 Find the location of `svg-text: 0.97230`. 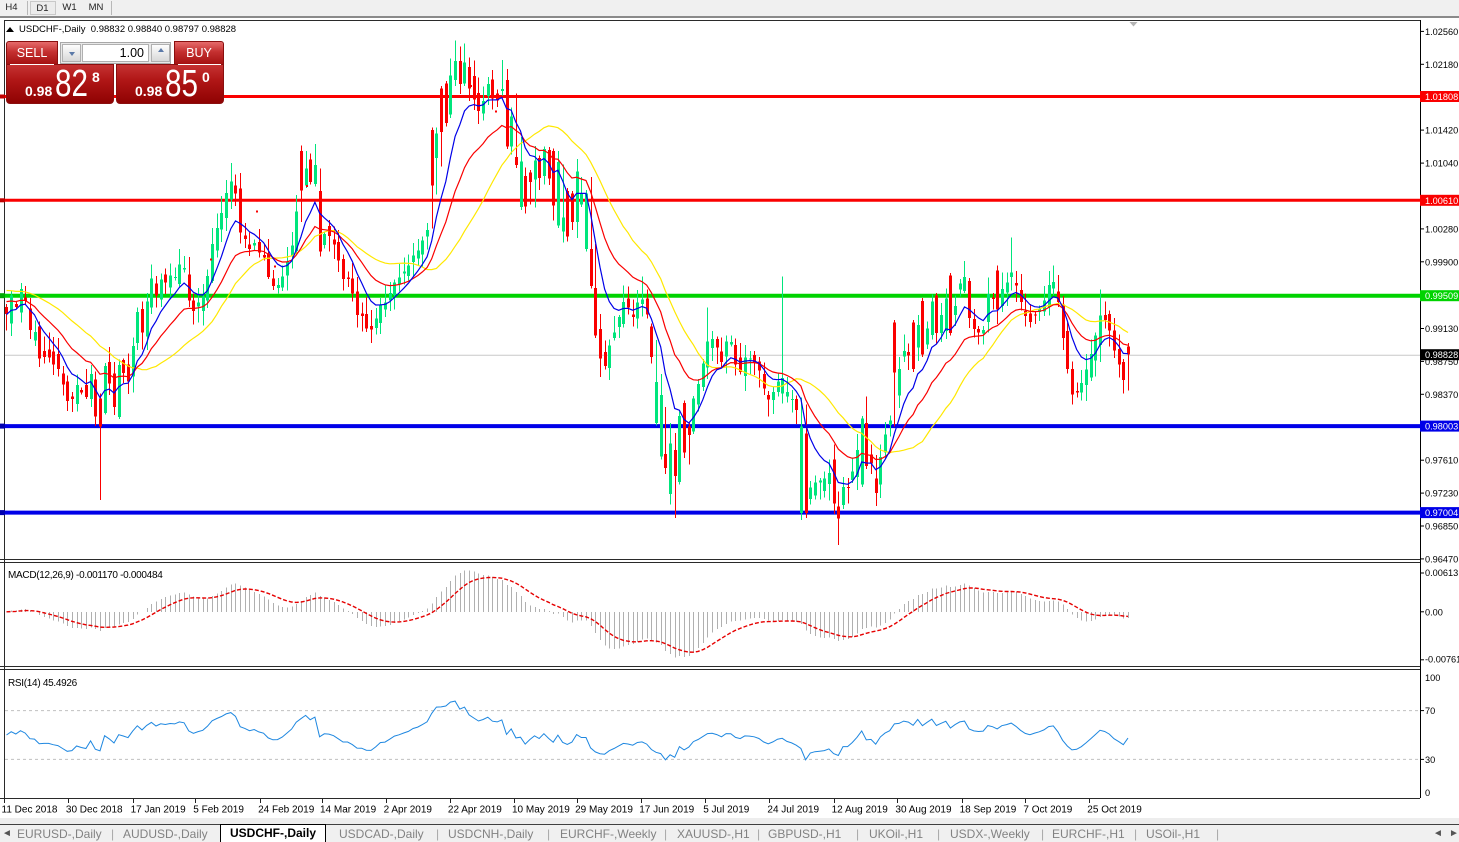

svg-text: 0.97230 is located at coordinates (1441, 494).